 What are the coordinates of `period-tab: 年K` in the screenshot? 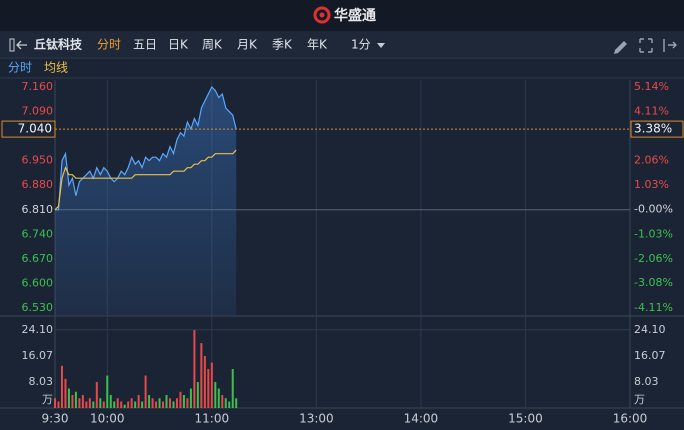 It's located at (317, 45).